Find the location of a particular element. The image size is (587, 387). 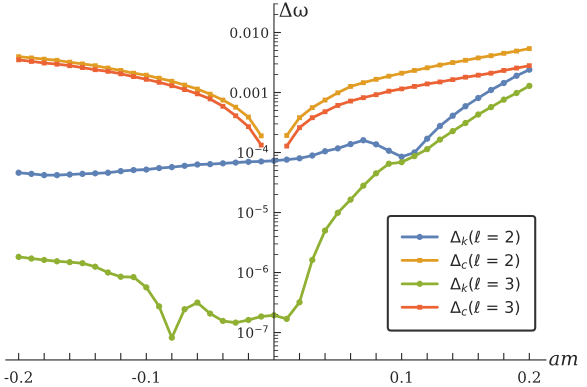

x-tick-label: 0.2 is located at coordinates (529, 377).